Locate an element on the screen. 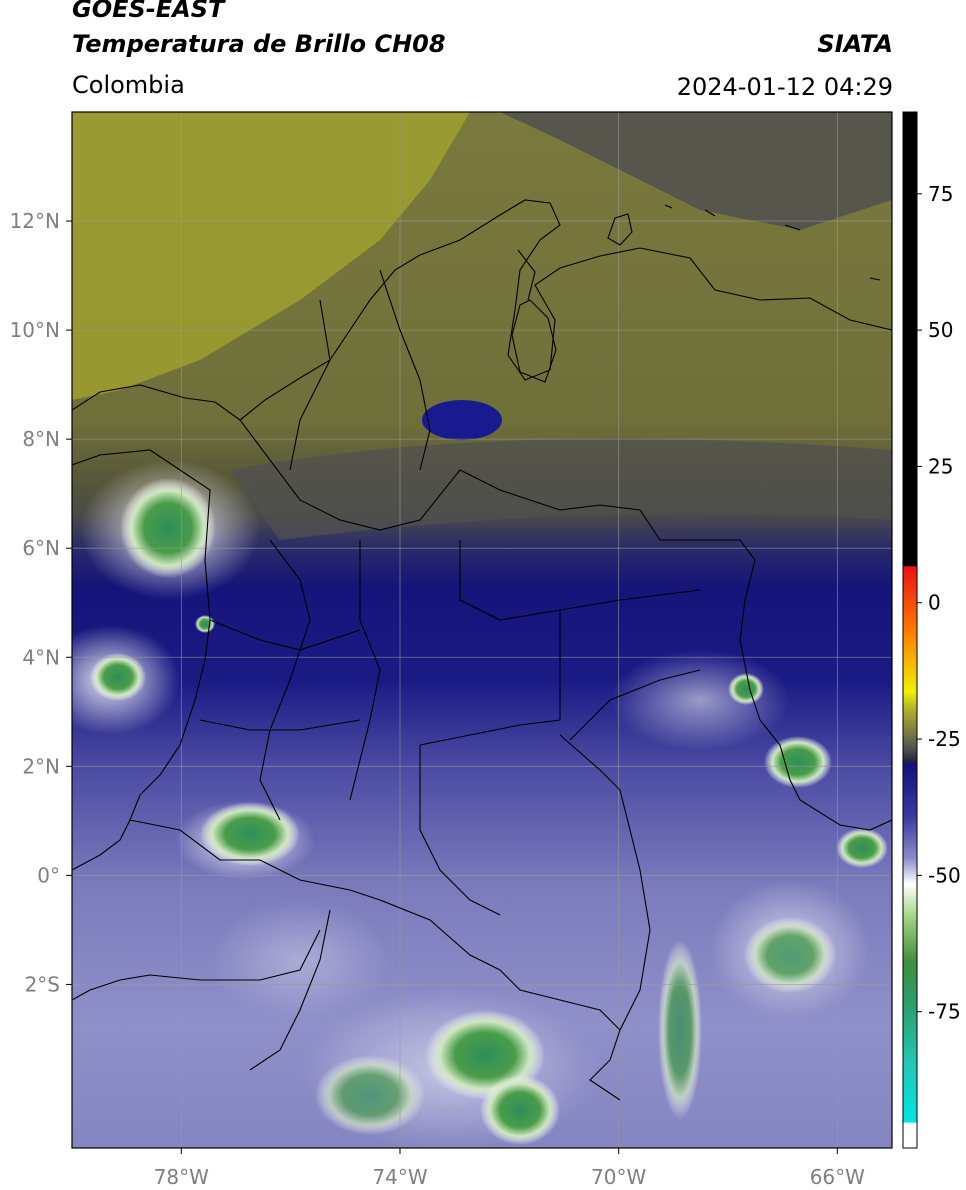 The width and height of the screenshot is (966, 1190). south-america-west-coast is located at coordinates (196, 965).